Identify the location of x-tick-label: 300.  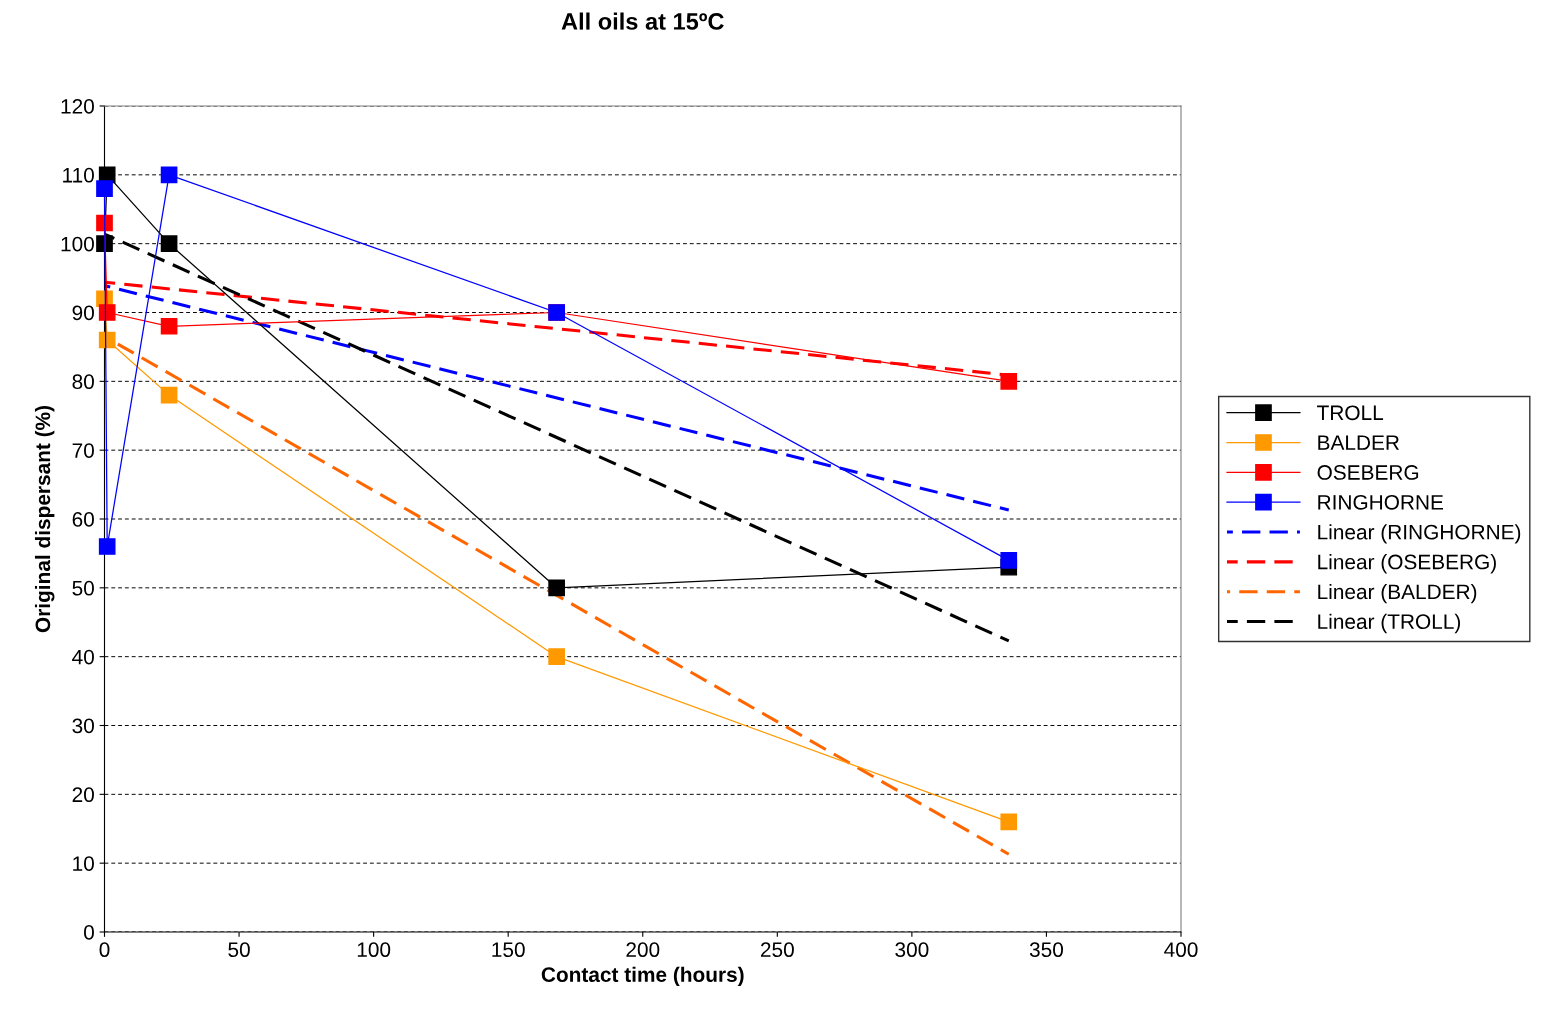
(912, 950).